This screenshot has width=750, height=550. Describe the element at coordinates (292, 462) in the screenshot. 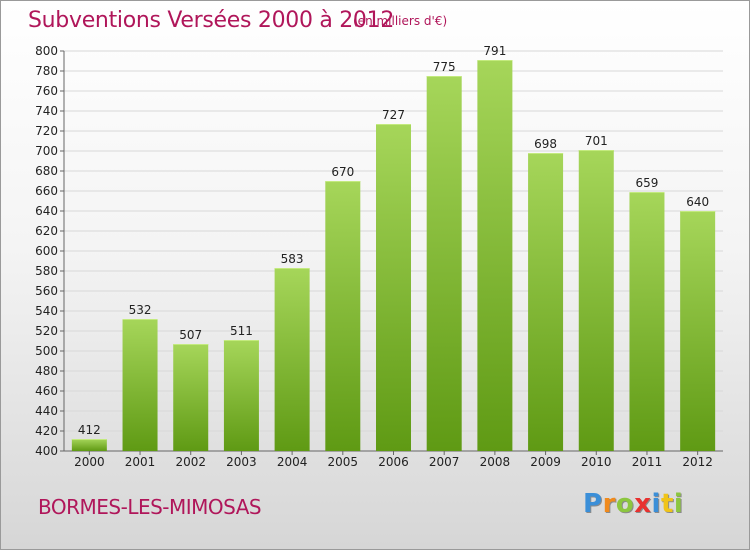

I see `x-tick-label: 2004` at that location.